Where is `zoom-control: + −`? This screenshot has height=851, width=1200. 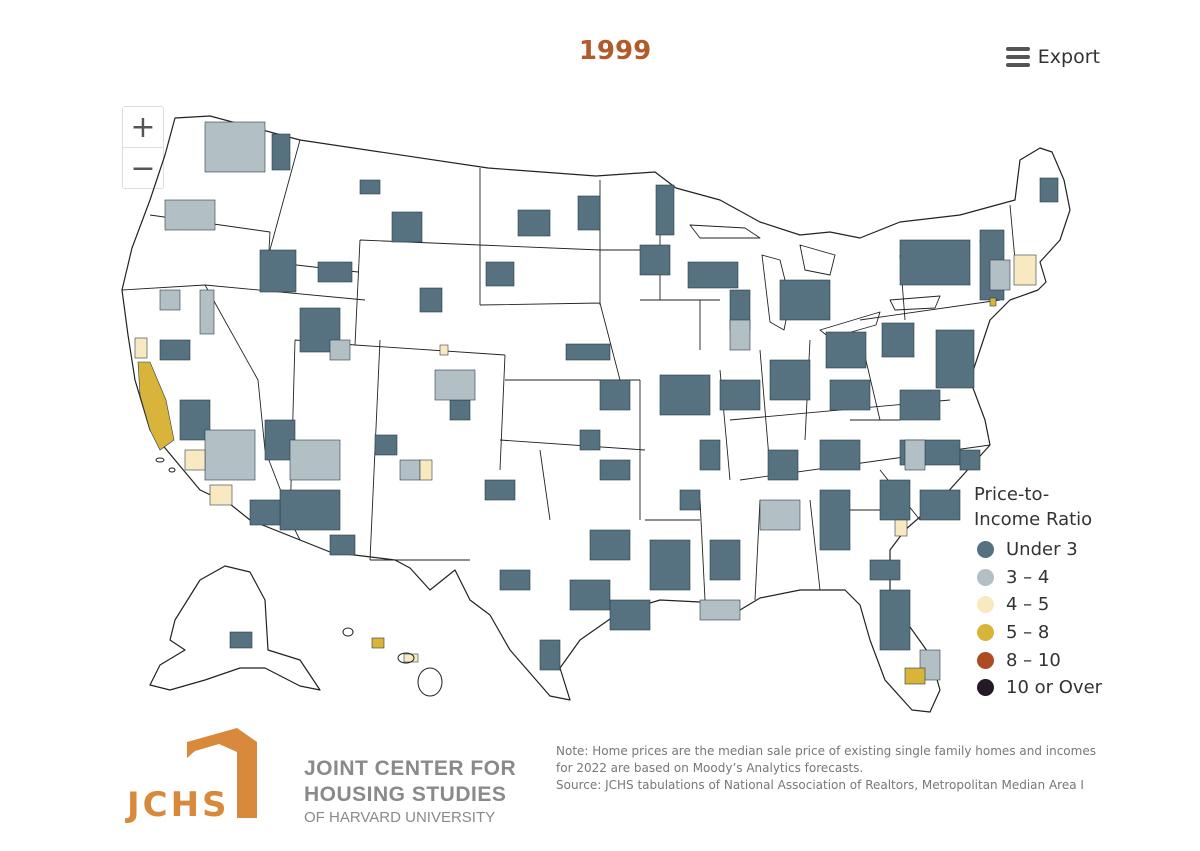
zoom-control: + − is located at coordinates (143, 147).